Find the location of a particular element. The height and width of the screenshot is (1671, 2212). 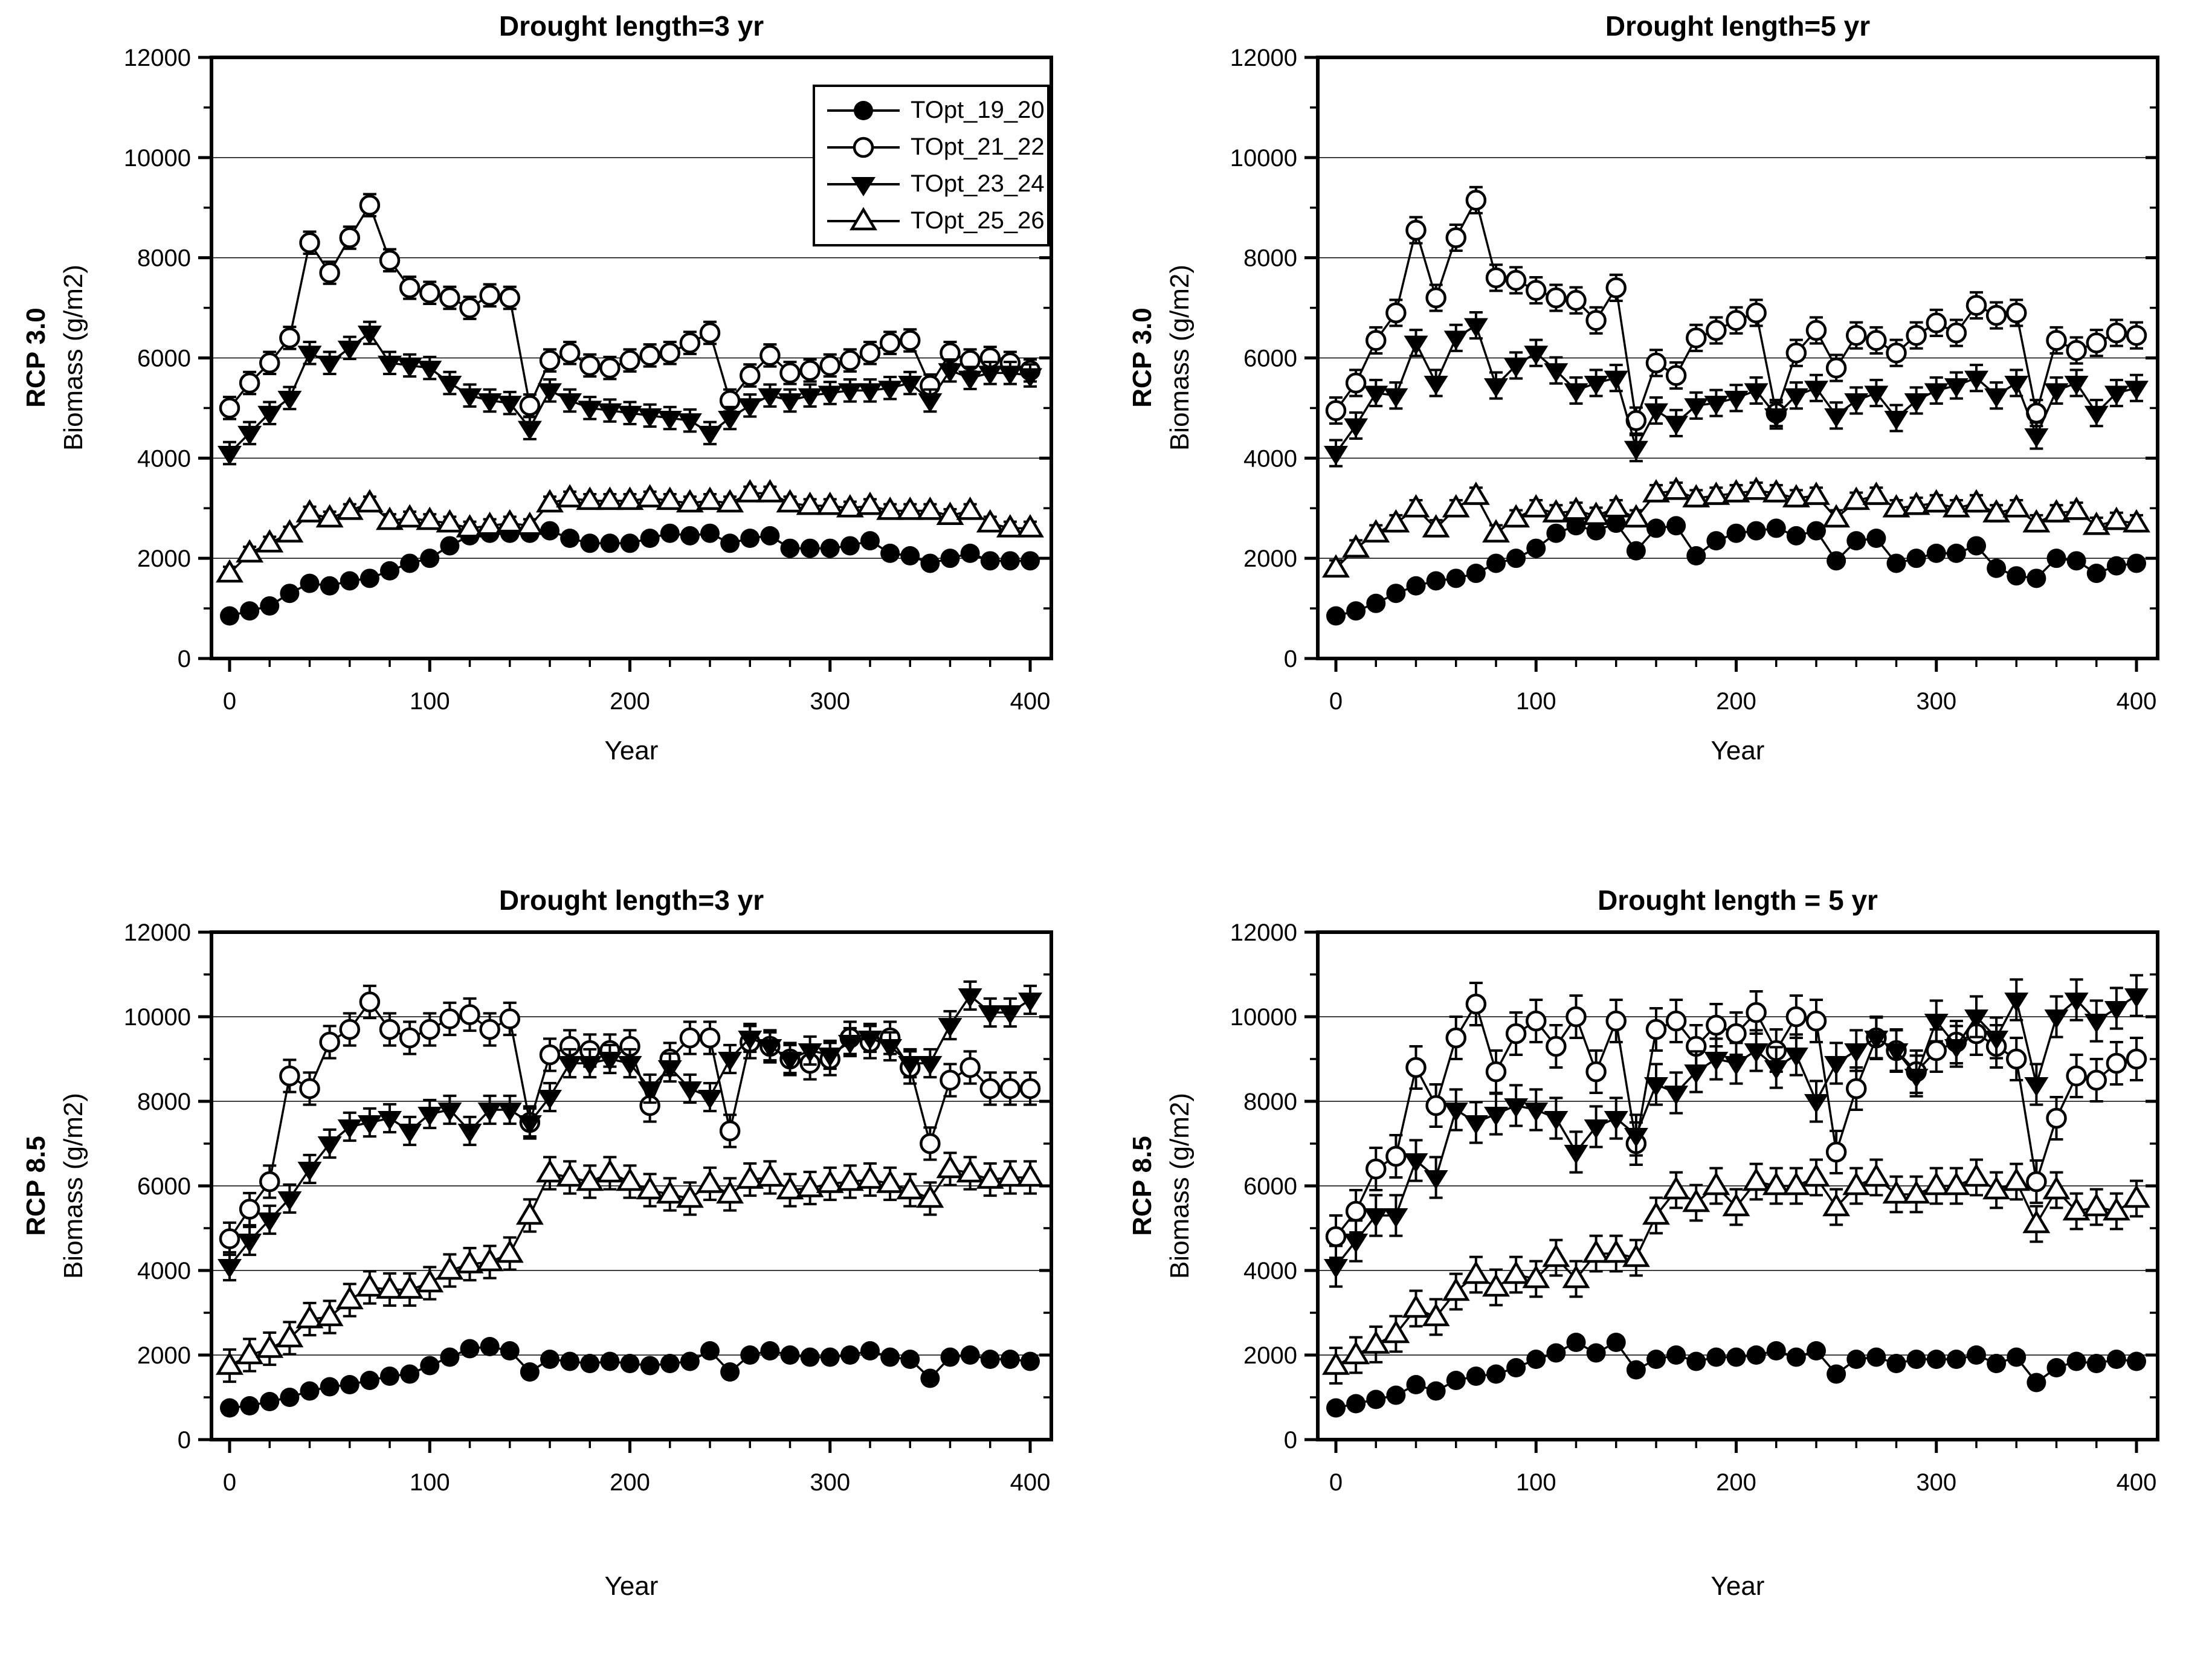

legend-item: TOpt_19_20 is located at coordinates (936, 111).